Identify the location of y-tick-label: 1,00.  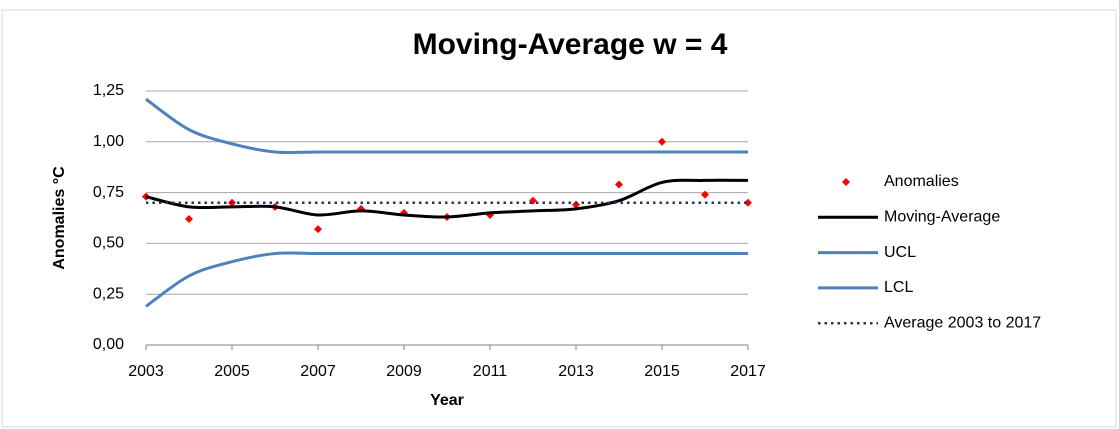
(108, 141).